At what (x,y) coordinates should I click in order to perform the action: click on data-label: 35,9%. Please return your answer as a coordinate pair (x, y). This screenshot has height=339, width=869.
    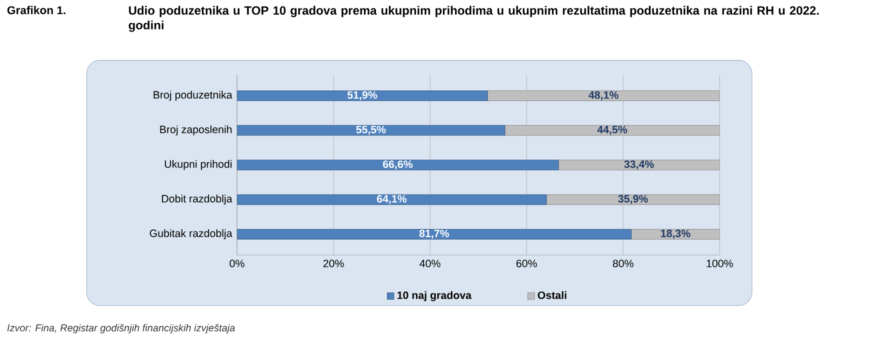
    Looking at the image, I should click on (633, 199).